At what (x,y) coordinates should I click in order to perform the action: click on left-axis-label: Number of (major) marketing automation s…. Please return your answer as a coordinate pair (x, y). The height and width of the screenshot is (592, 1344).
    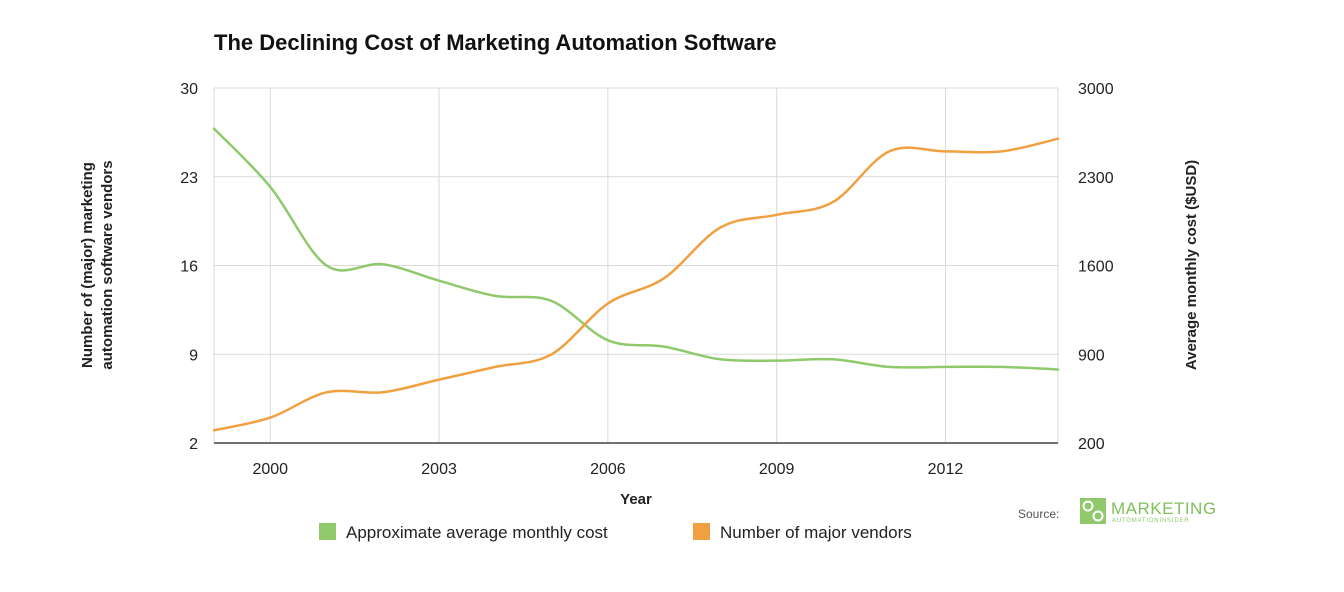
    Looking at the image, I should click on (97, 264).